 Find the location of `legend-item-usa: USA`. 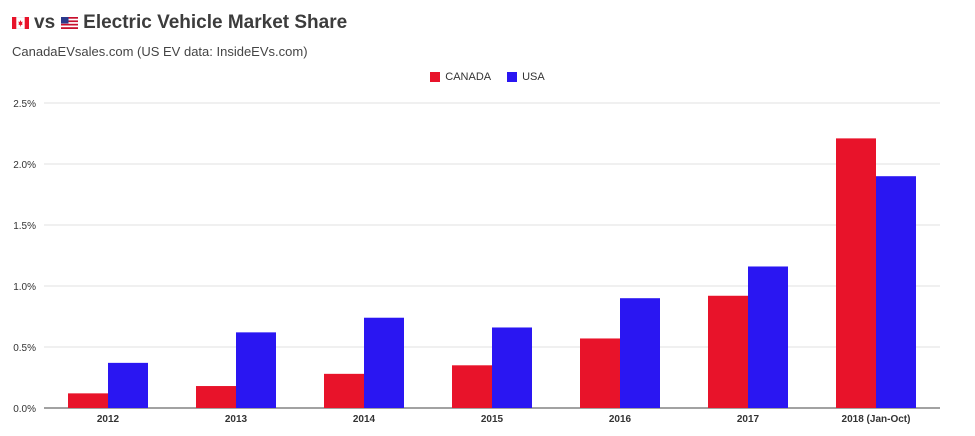

legend-item-usa: USA is located at coordinates (526, 77).